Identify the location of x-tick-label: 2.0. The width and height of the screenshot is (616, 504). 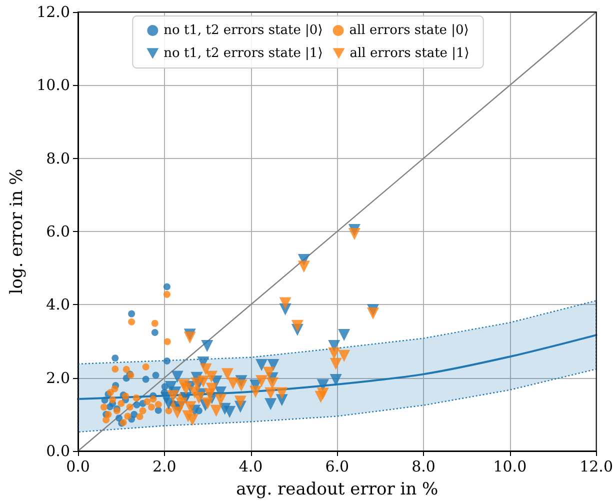
(164, 467).